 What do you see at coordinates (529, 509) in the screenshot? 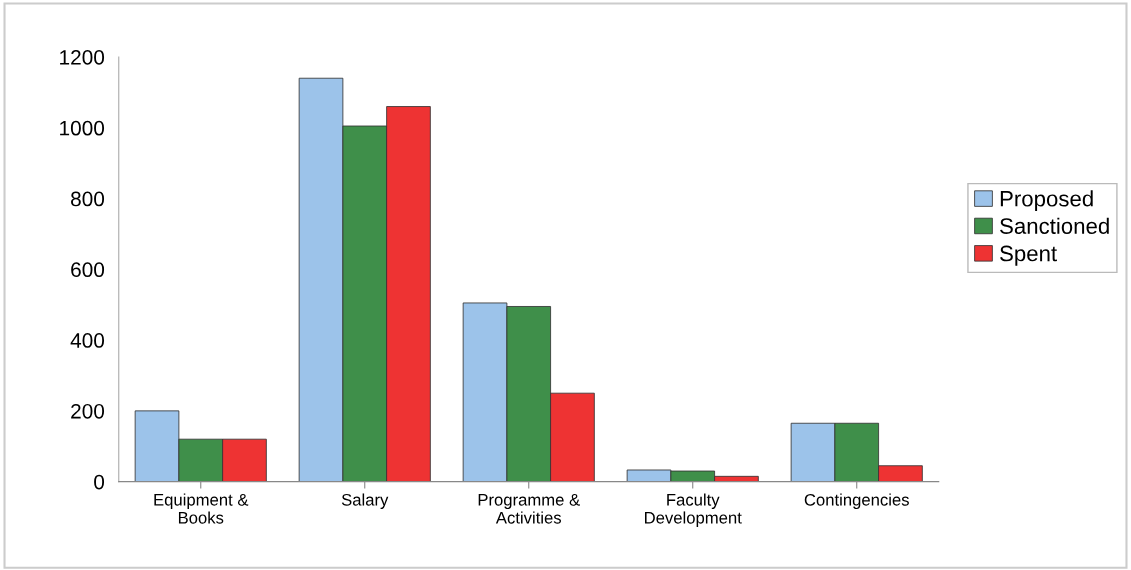
I see `x-tick-label: Programme & Activities` at bounding box center [529, 509].